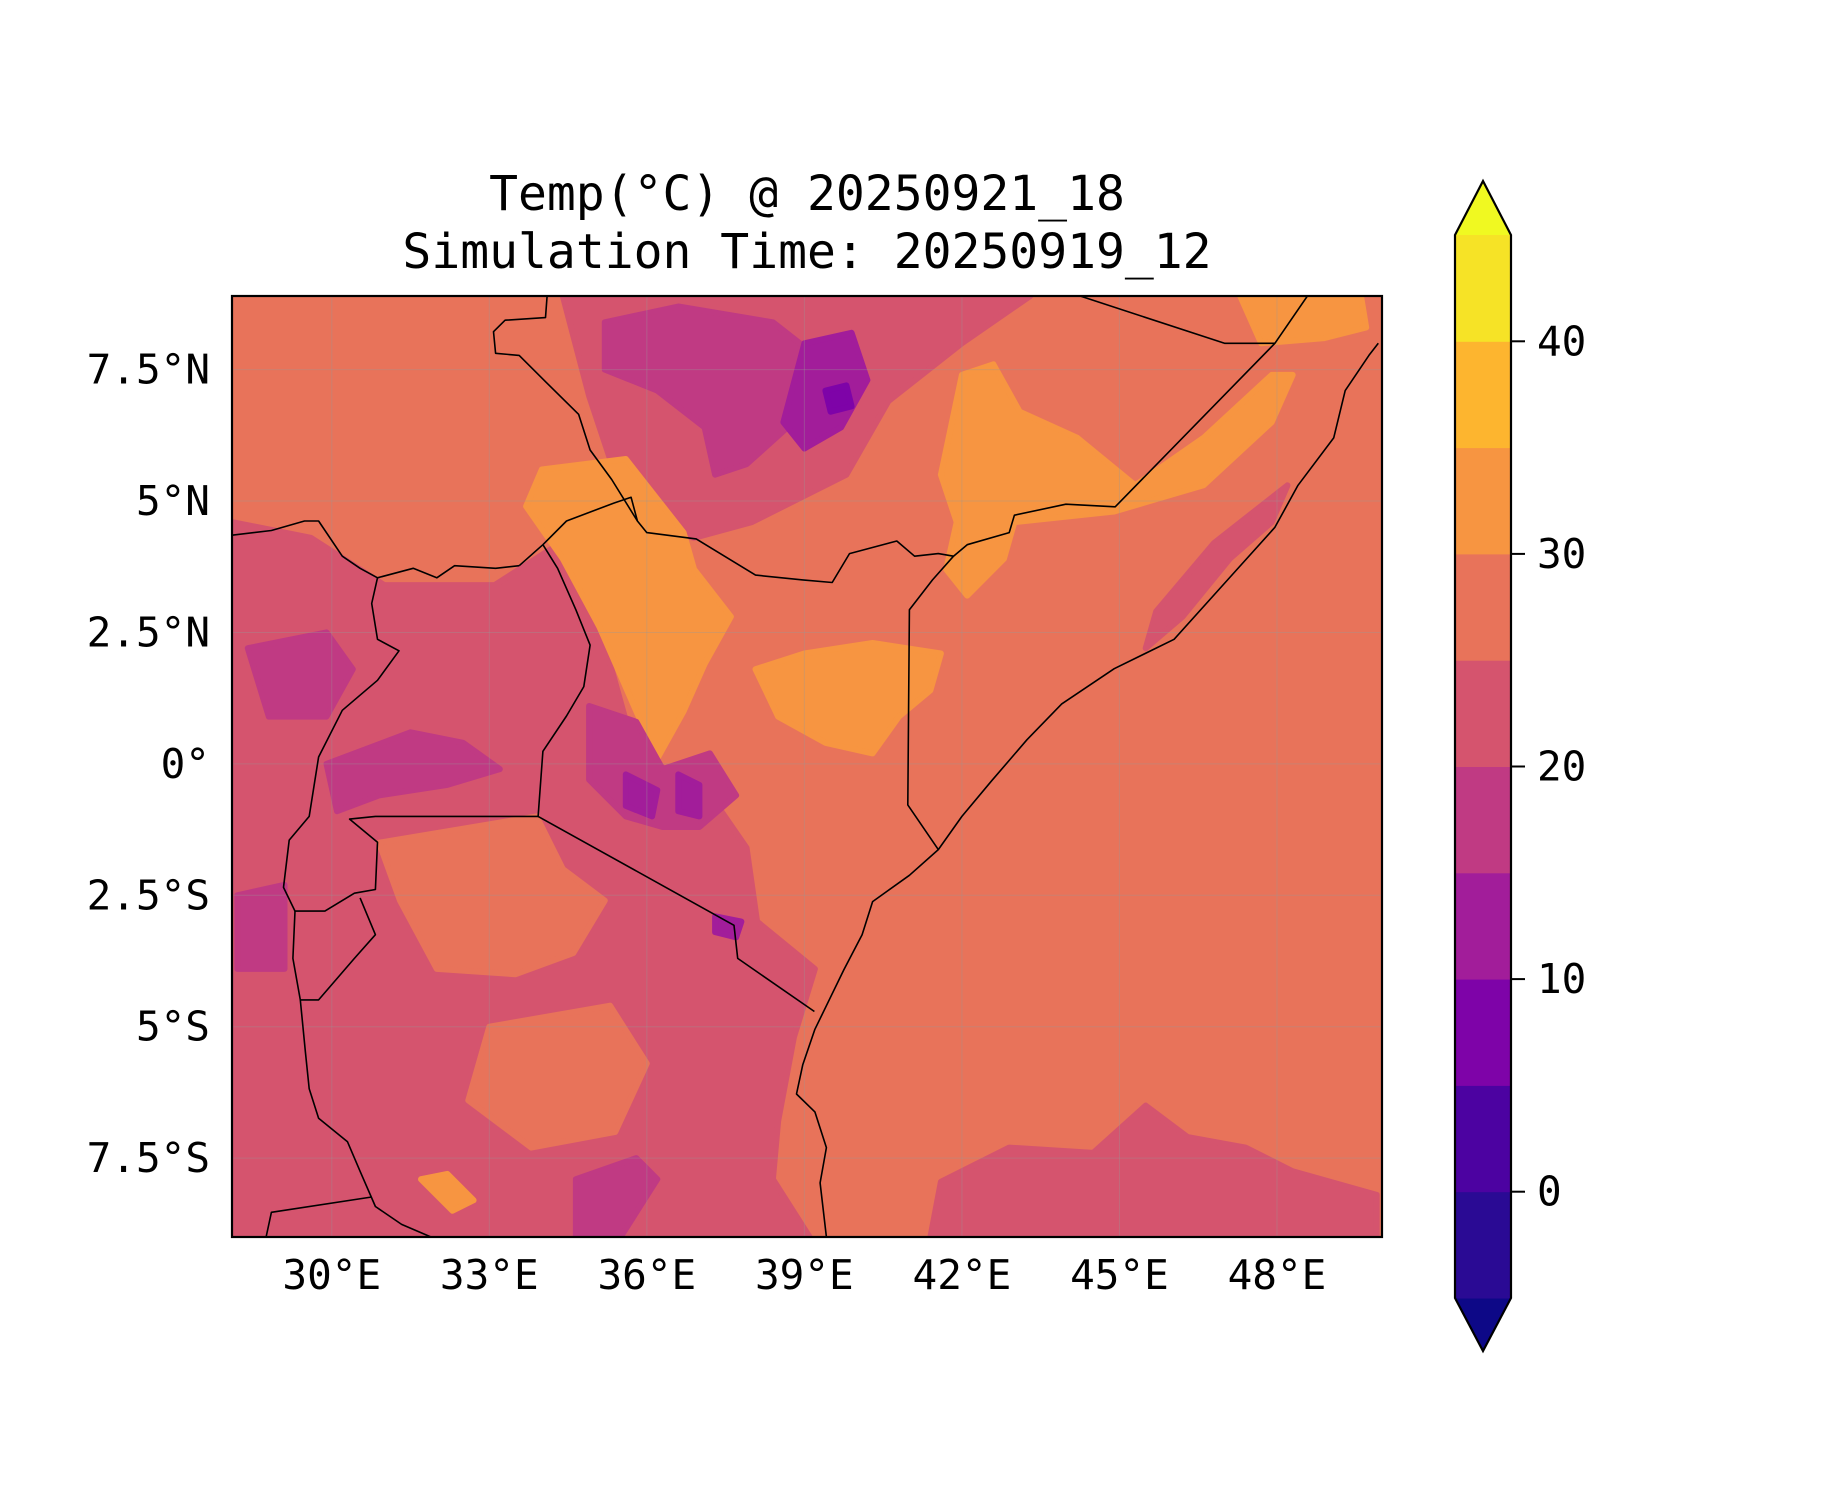  What do you see at coordinates (1483, 1324) in the screenshot?
I see `colorbar-extend-under` at bounding box center [1483, 1324].